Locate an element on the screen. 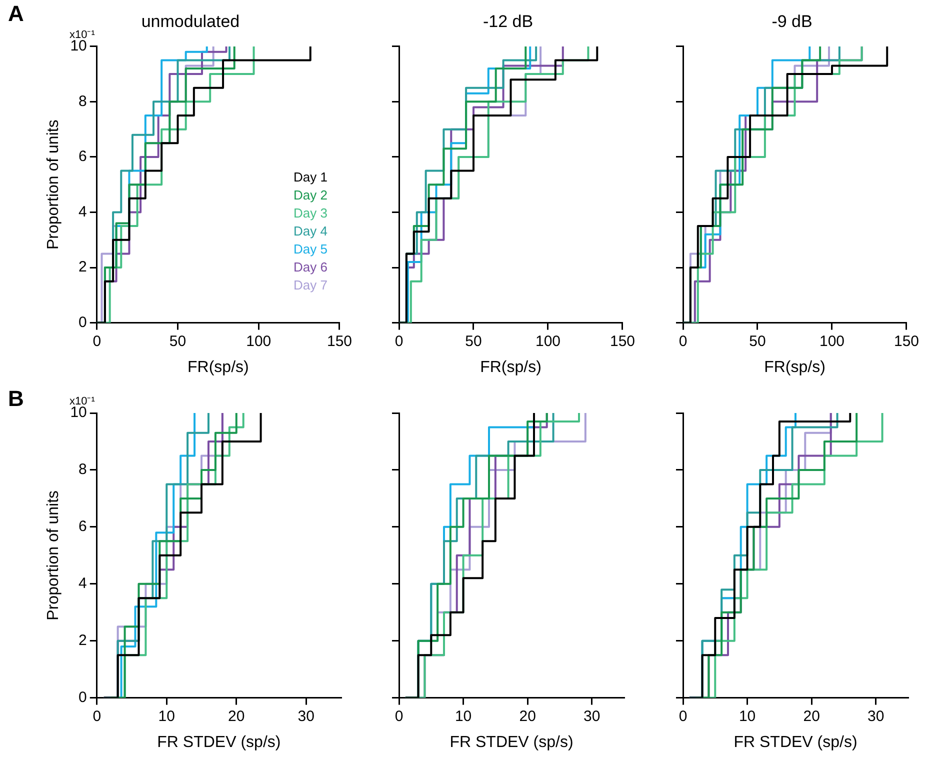  text: B is located at coordinates (16, 399).